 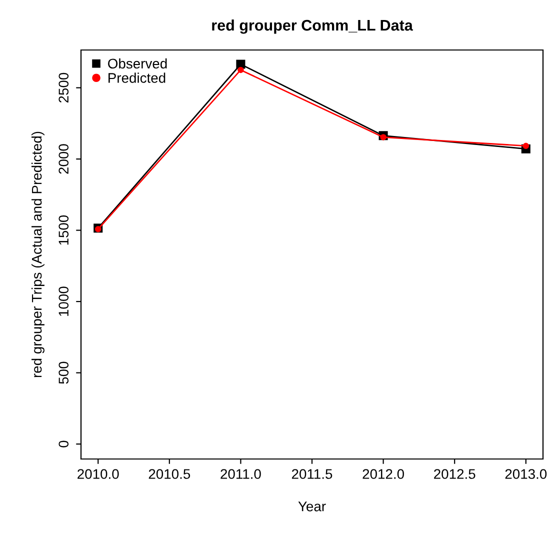 I want to click on y-tick-label: 500, so click(x=63, y=373).